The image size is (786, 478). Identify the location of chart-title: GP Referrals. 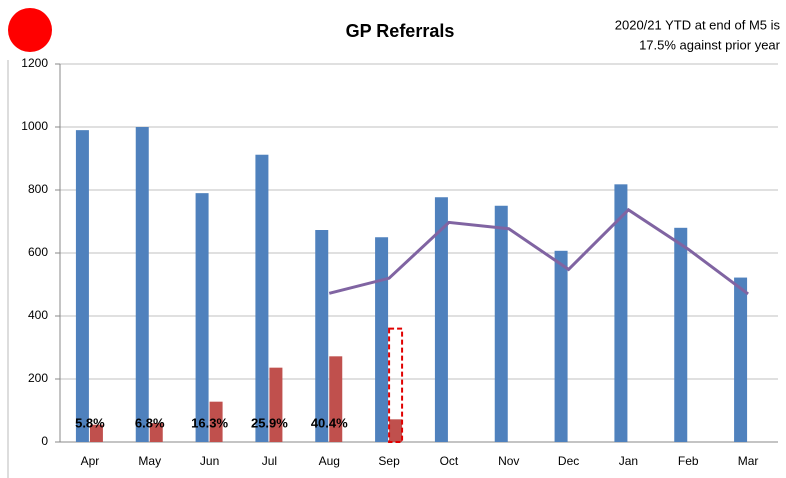
(400, 31).